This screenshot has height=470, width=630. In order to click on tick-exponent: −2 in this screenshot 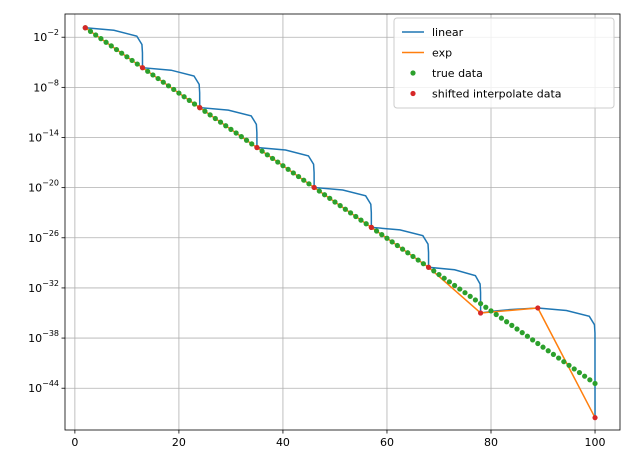, I will do `click(53, 32)`.